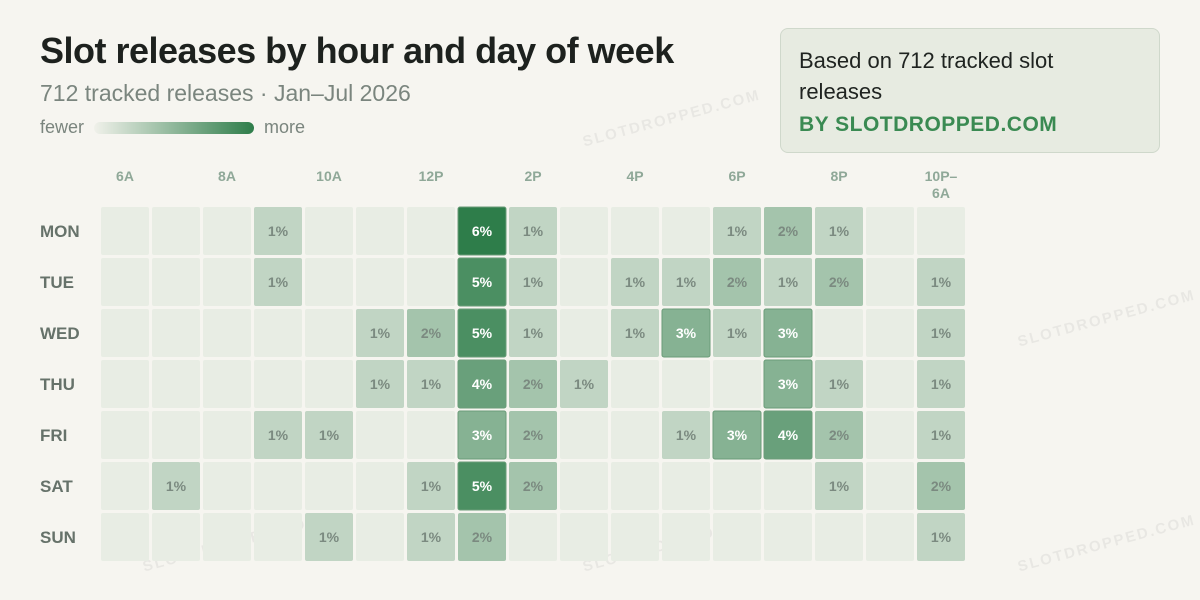  I want to click on cell-value-label: 3%, so click(737, 435).